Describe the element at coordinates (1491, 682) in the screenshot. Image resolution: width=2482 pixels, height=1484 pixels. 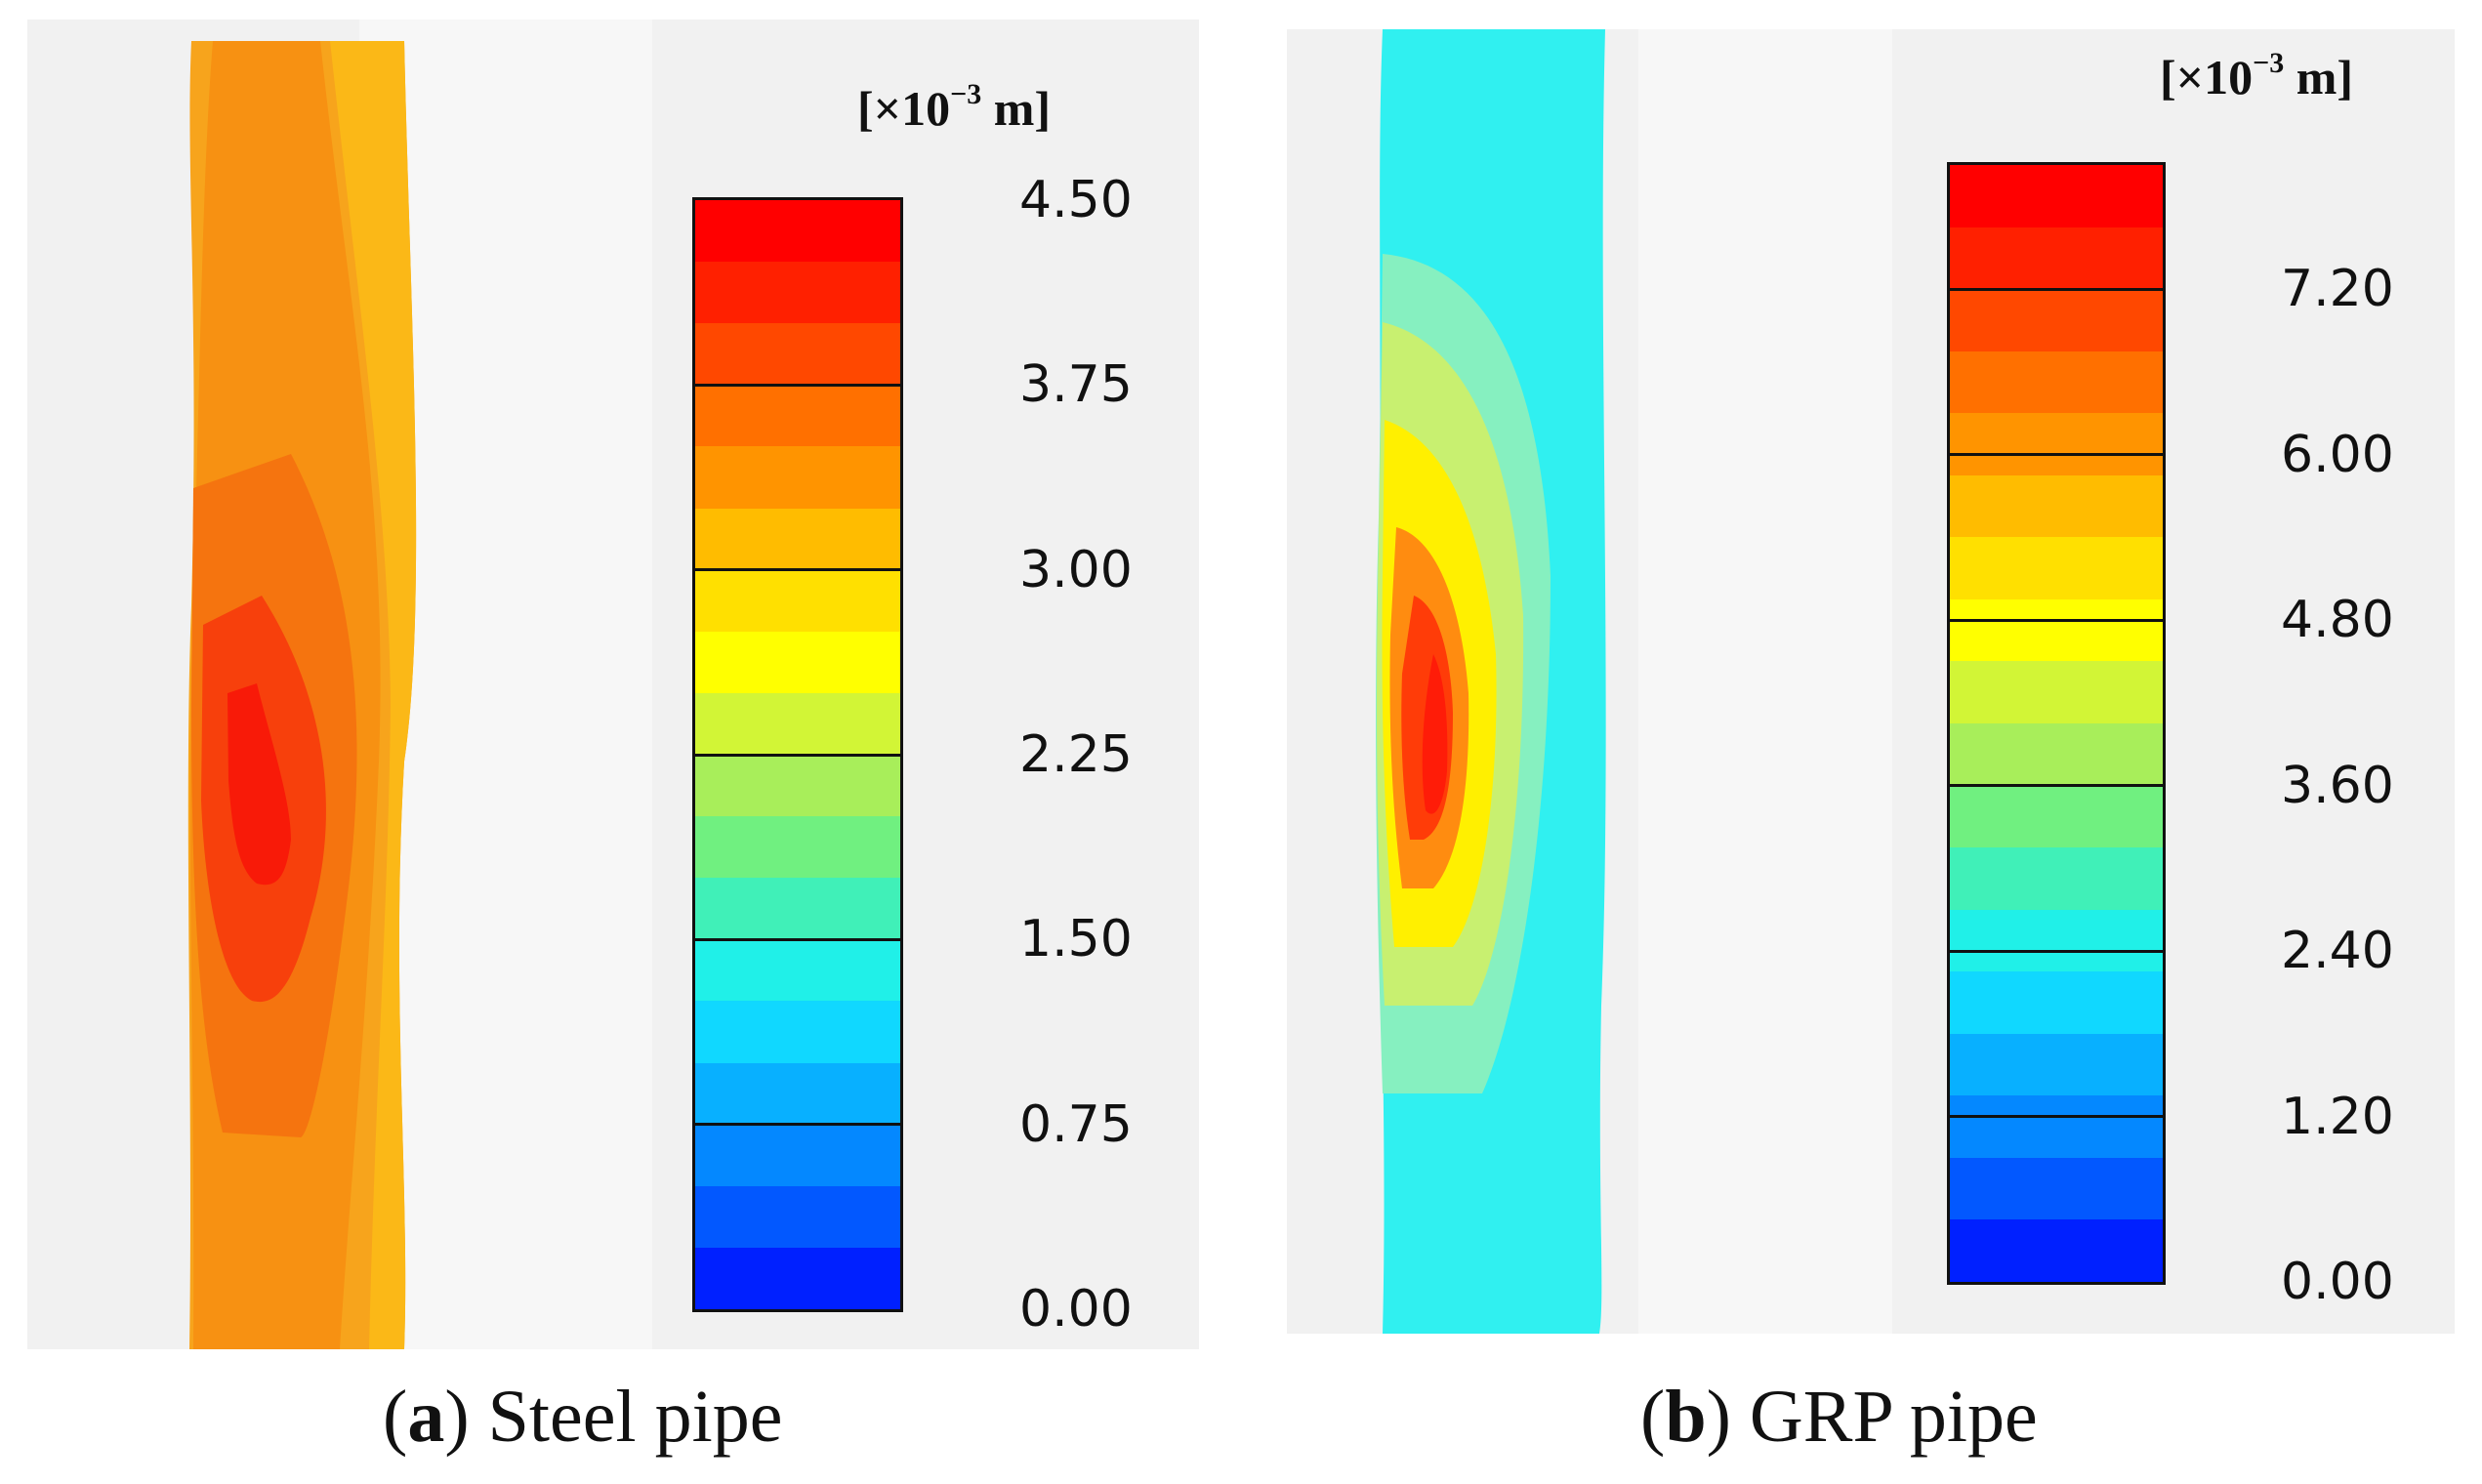
I see `grp-pipe-contour` at that location.